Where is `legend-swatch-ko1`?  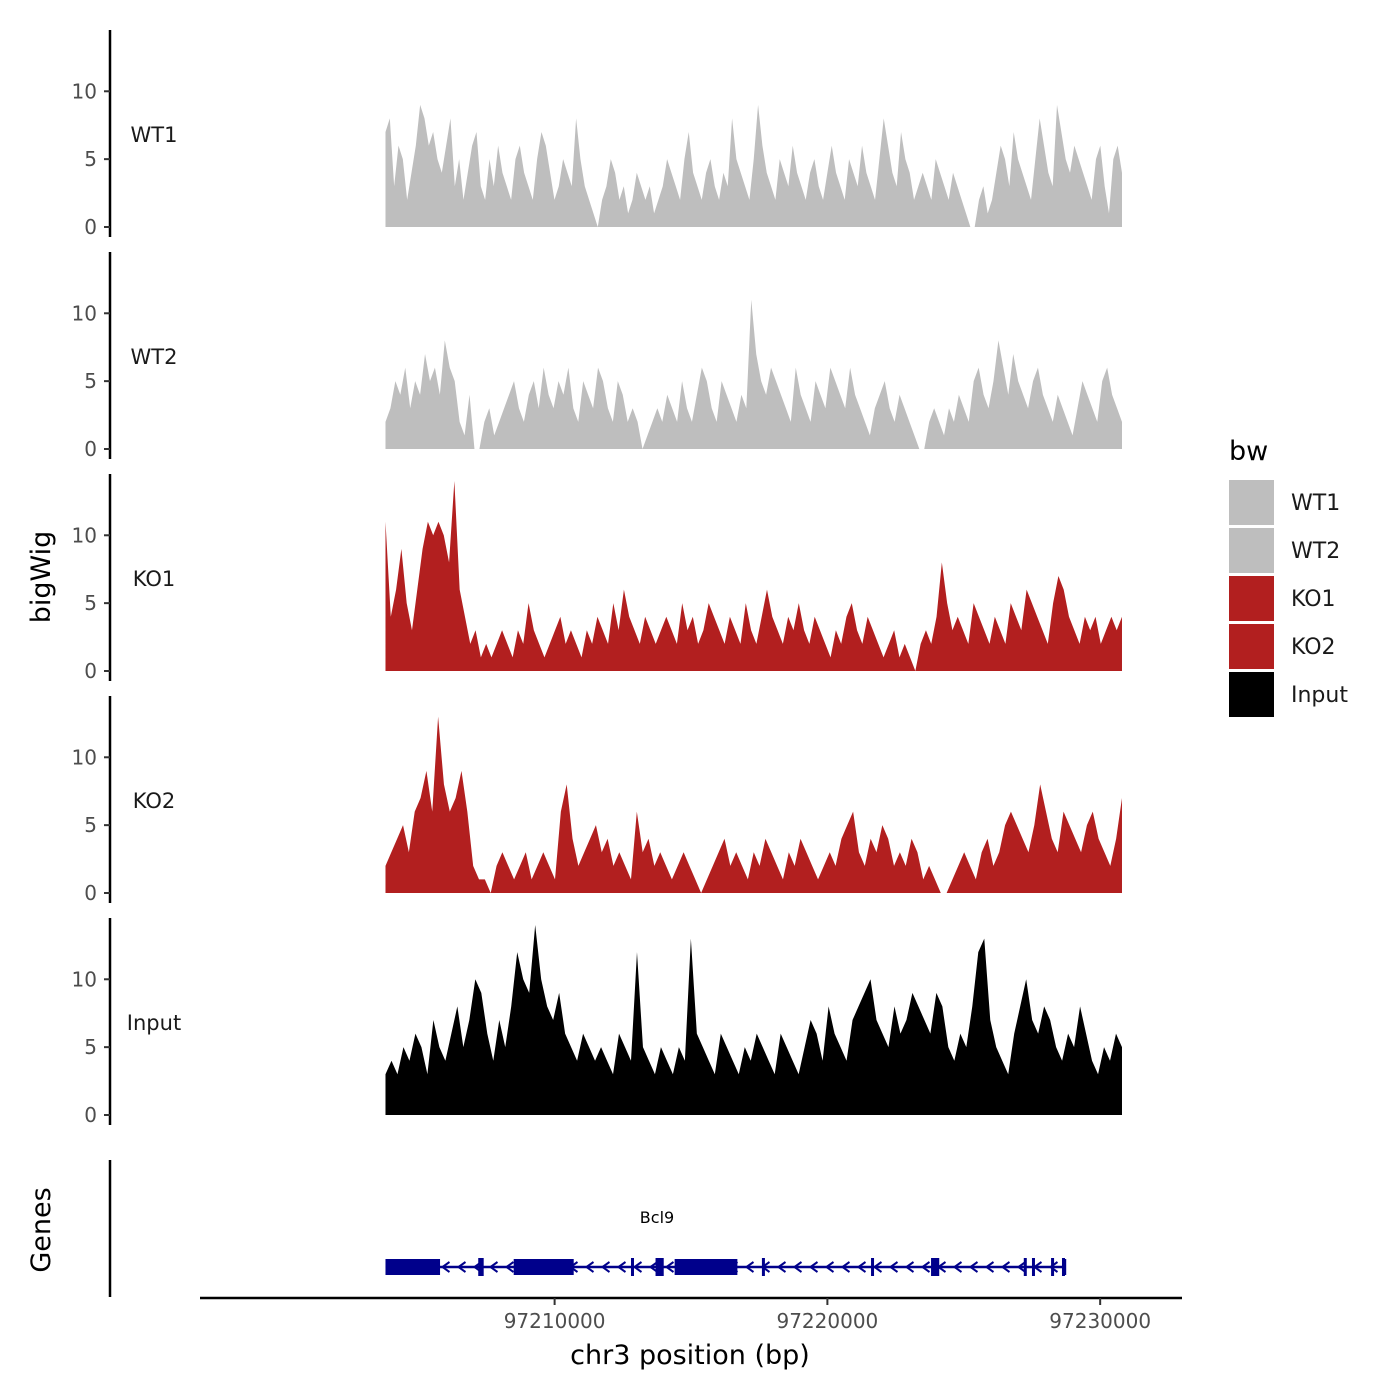
legend-swatch-ko1 is located at coordinates (1251, 598).